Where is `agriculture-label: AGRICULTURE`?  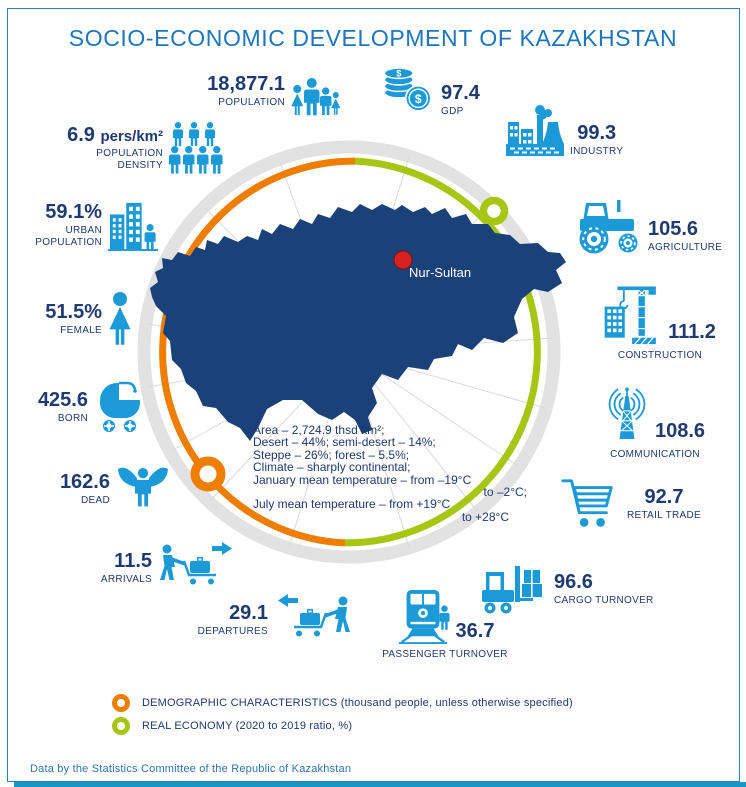
agriculture-label: AGRICULTURE is located at coordinates (685, 248).